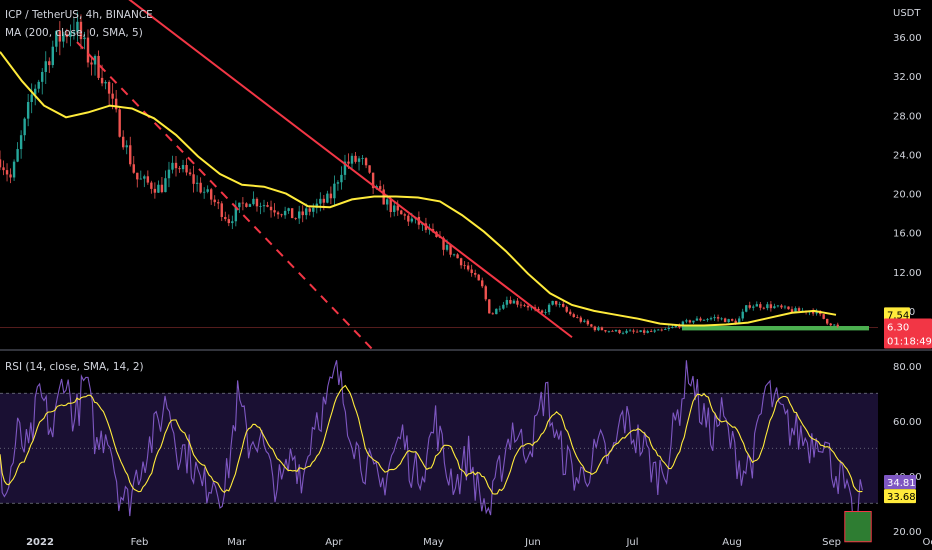 This screenshot has height=550, width=932. What do you see at coordinates (74, 367) in the screenshot?
I see `rsi-indicator-legend: RSI (14, close, SMA, 14, 2)` at bounding box center [74, 367].